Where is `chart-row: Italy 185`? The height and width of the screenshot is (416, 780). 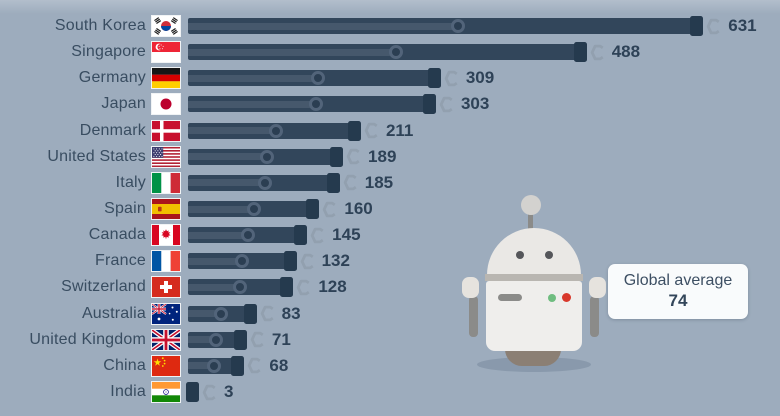
chart-row: Italy 185 is located at coordinates (390, 183).